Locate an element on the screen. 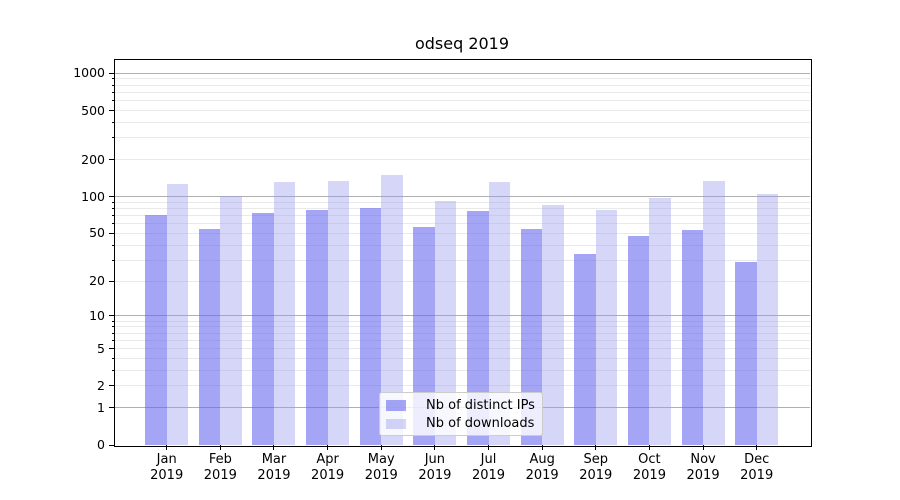 Image resolution: width=900 pixels, height=500 pixels. x-tick-label: Nov 2019 is located at coordinates (703, 468).